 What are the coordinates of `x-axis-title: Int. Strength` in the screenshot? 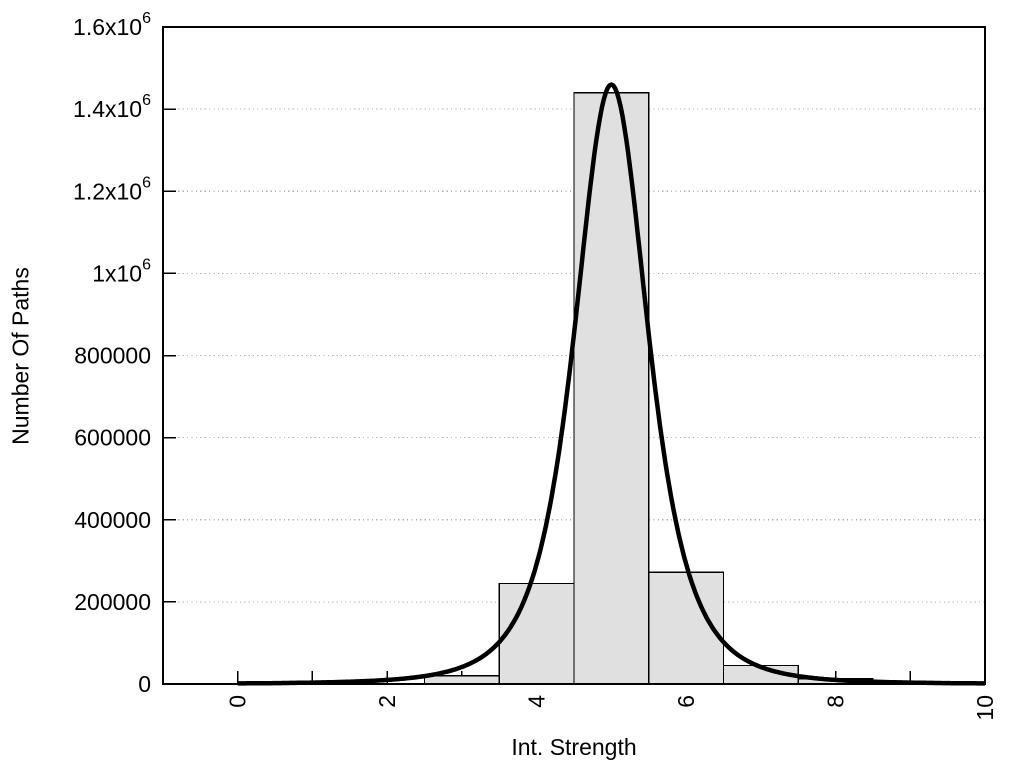 It's located at (574, 747).